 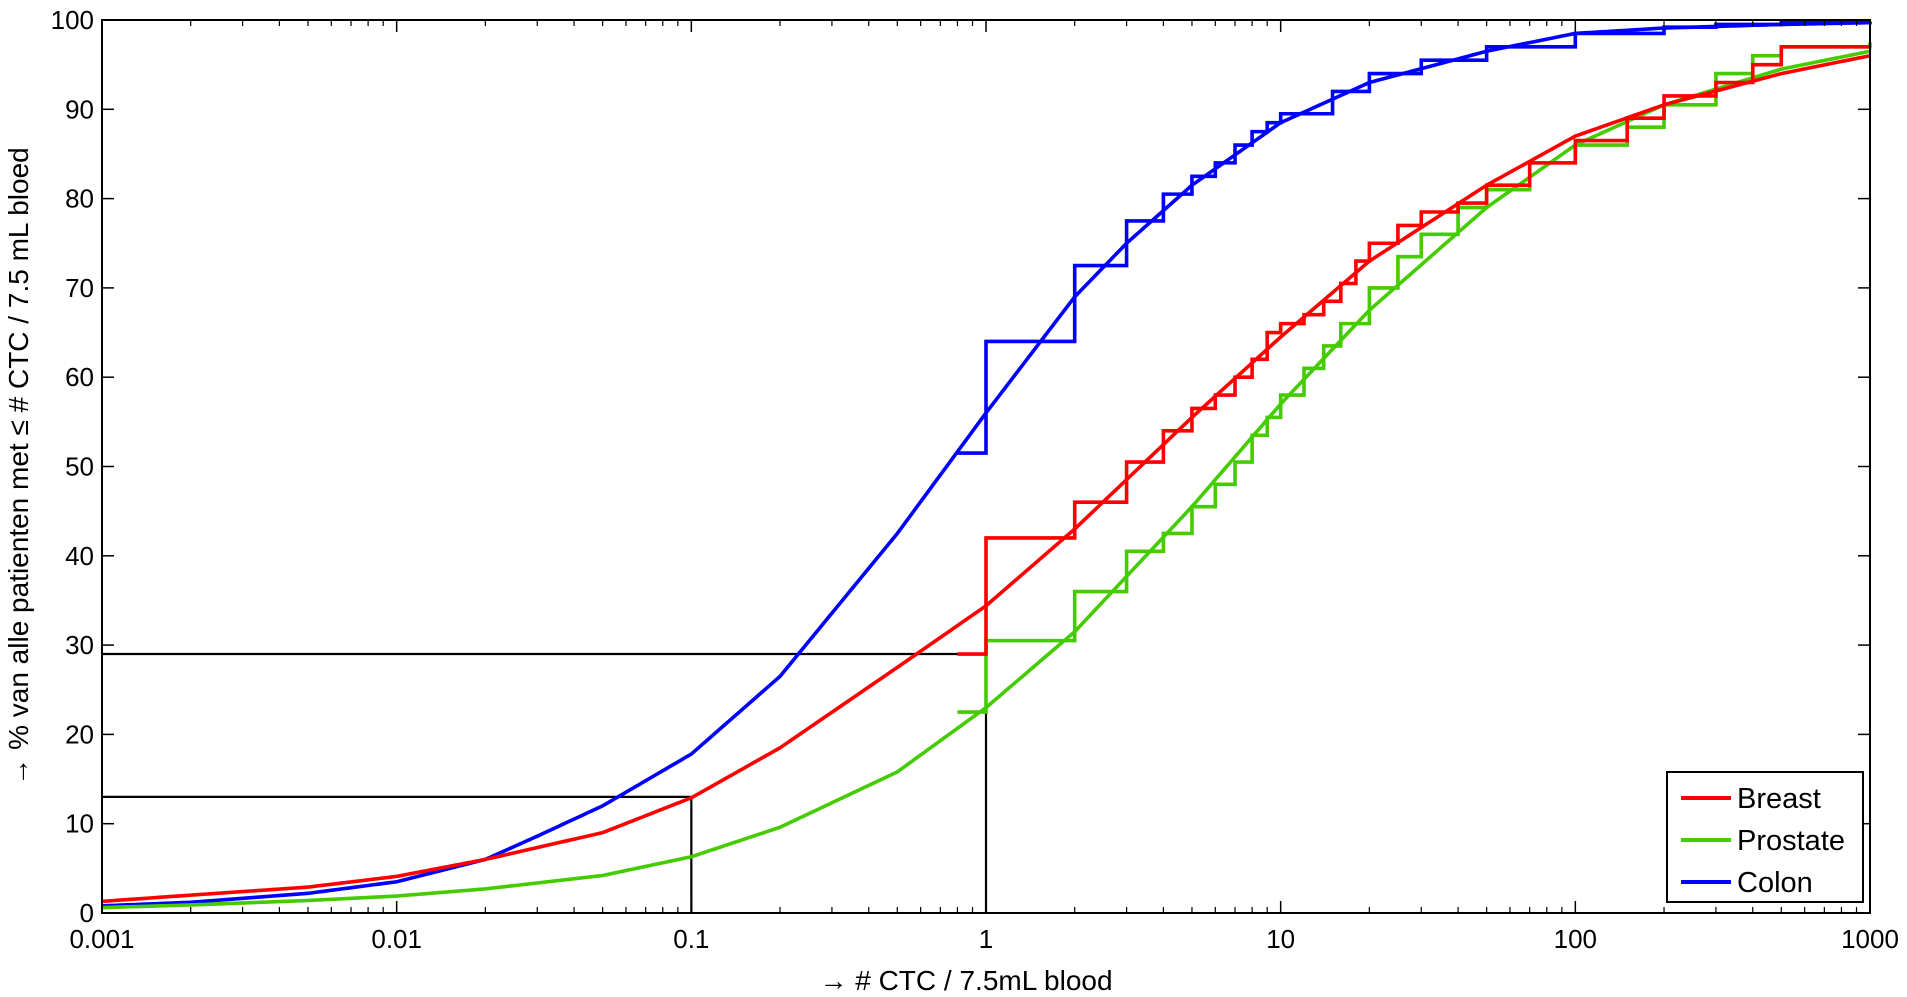 What do you see at coordinates (691, 939) in the screenshot?
I see `x-tick-label: 0.1` at bounding box center [691, 939].